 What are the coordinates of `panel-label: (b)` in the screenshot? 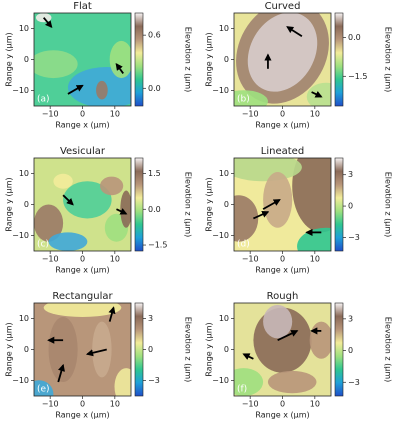 It's located at (243, 100).